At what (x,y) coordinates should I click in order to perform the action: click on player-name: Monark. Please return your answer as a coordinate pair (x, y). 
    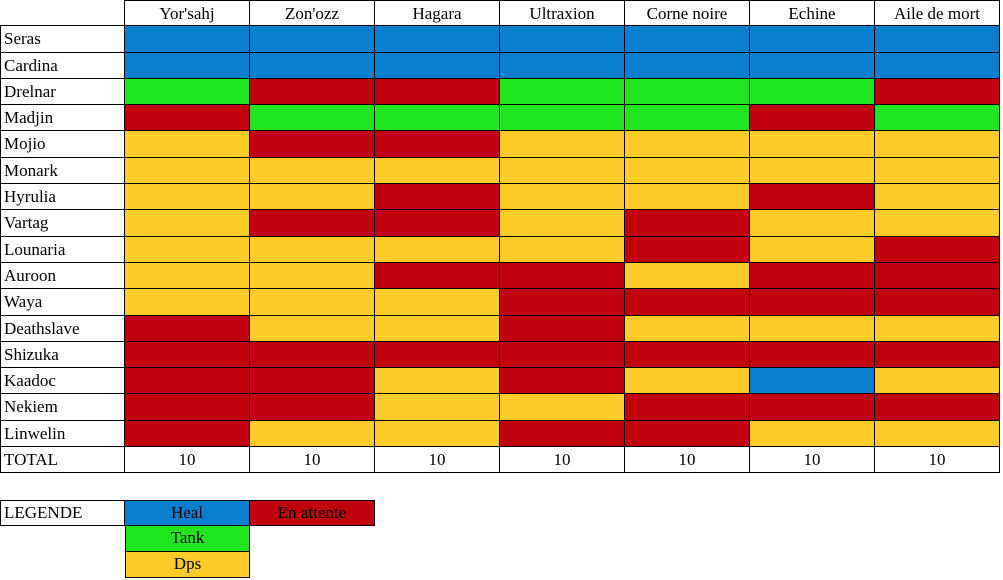
    Looking at the image, I should click on (62, 171).